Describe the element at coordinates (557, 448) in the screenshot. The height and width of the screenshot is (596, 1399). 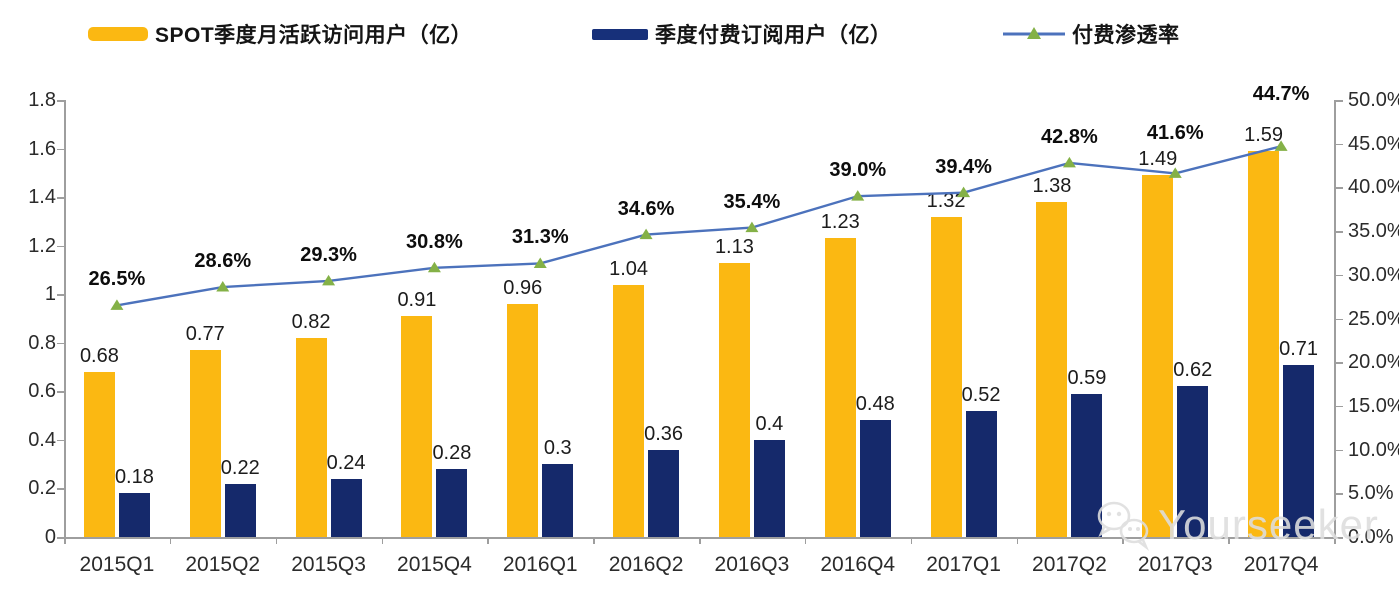
I see `bar-value-label-paid: 0.3` at that location.